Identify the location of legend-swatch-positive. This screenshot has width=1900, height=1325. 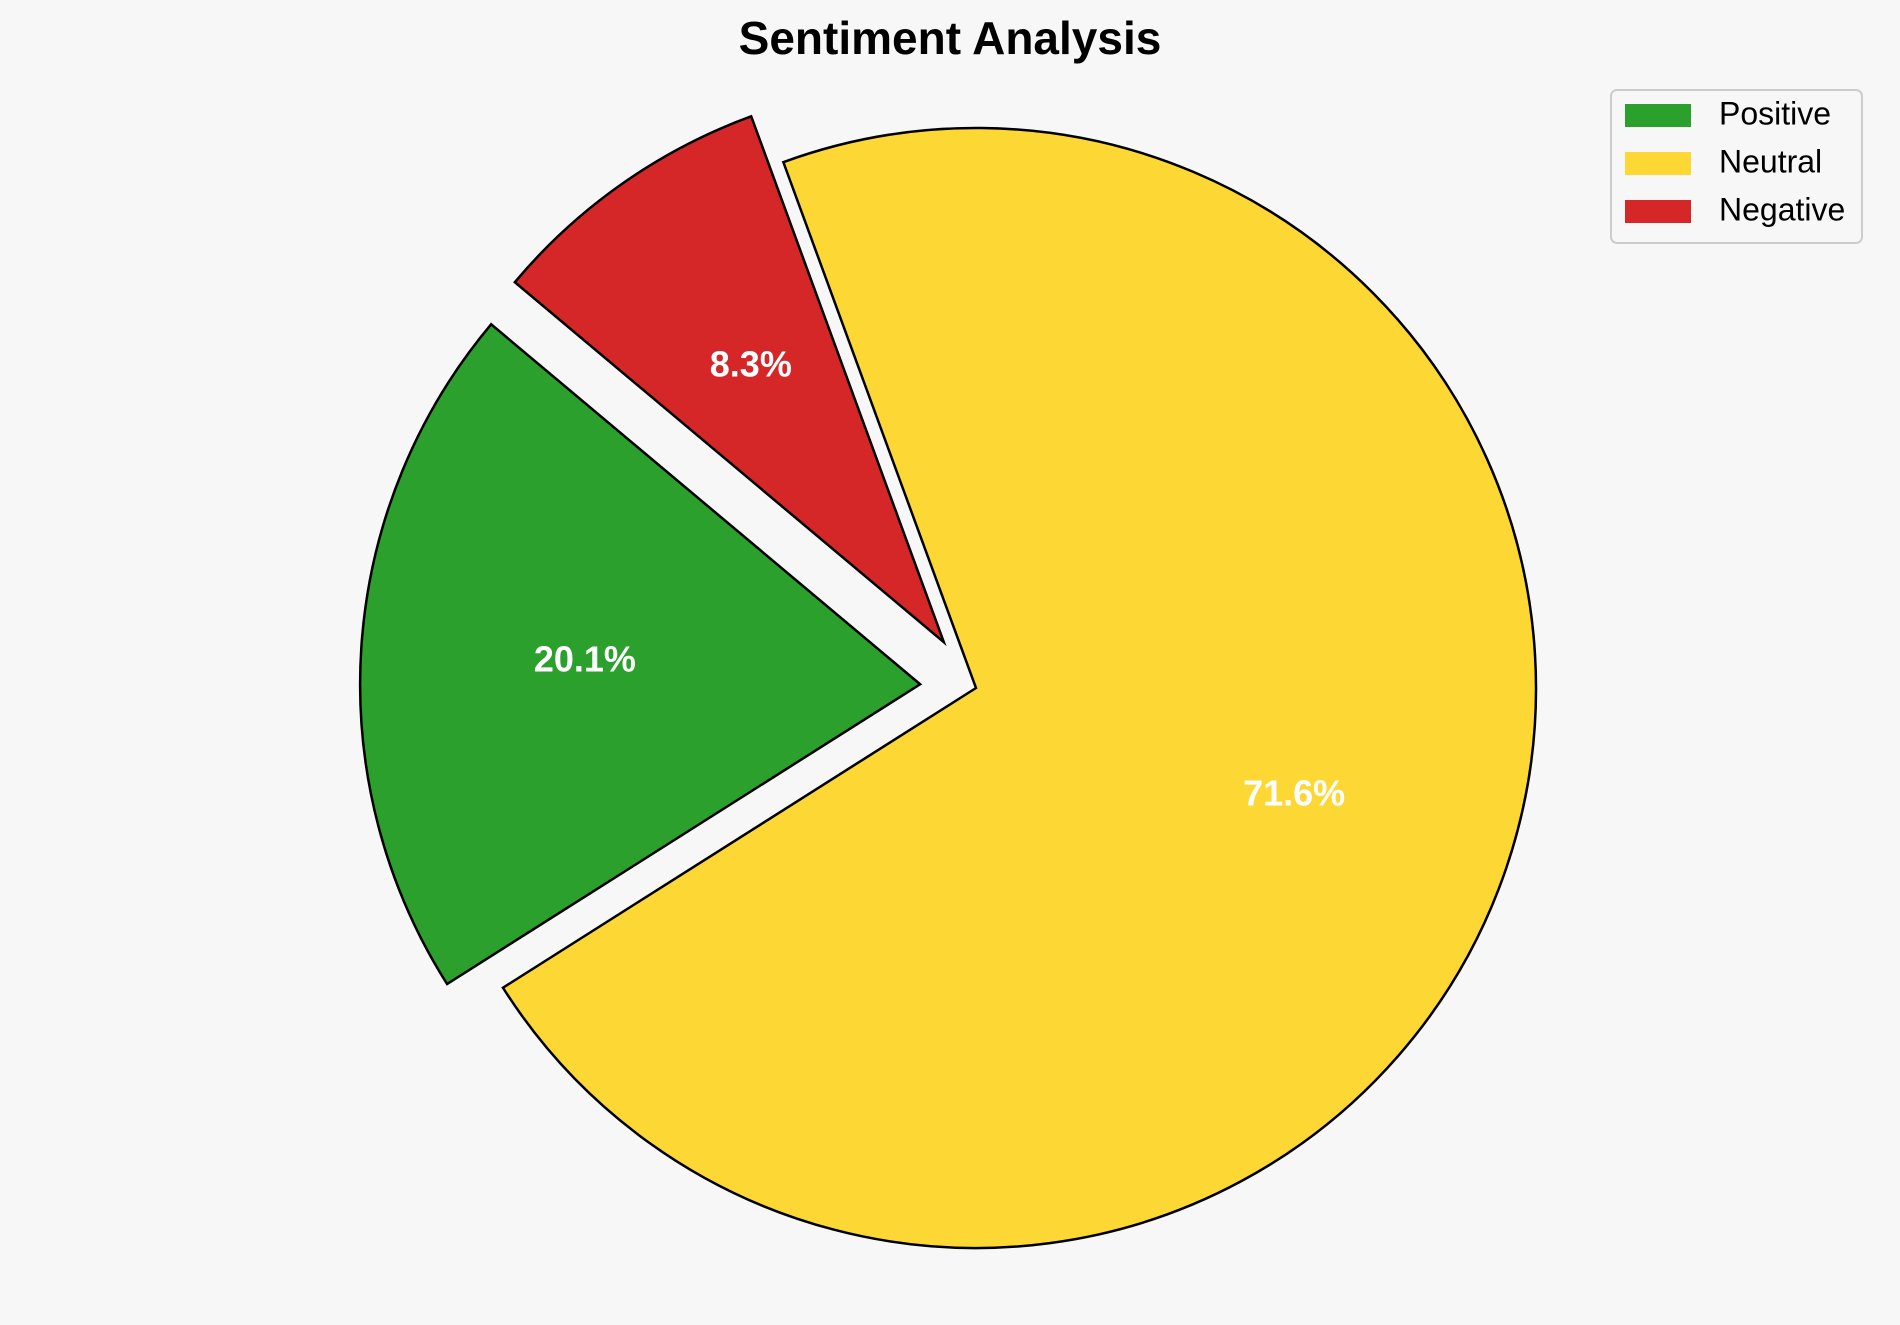
(1658, 115).